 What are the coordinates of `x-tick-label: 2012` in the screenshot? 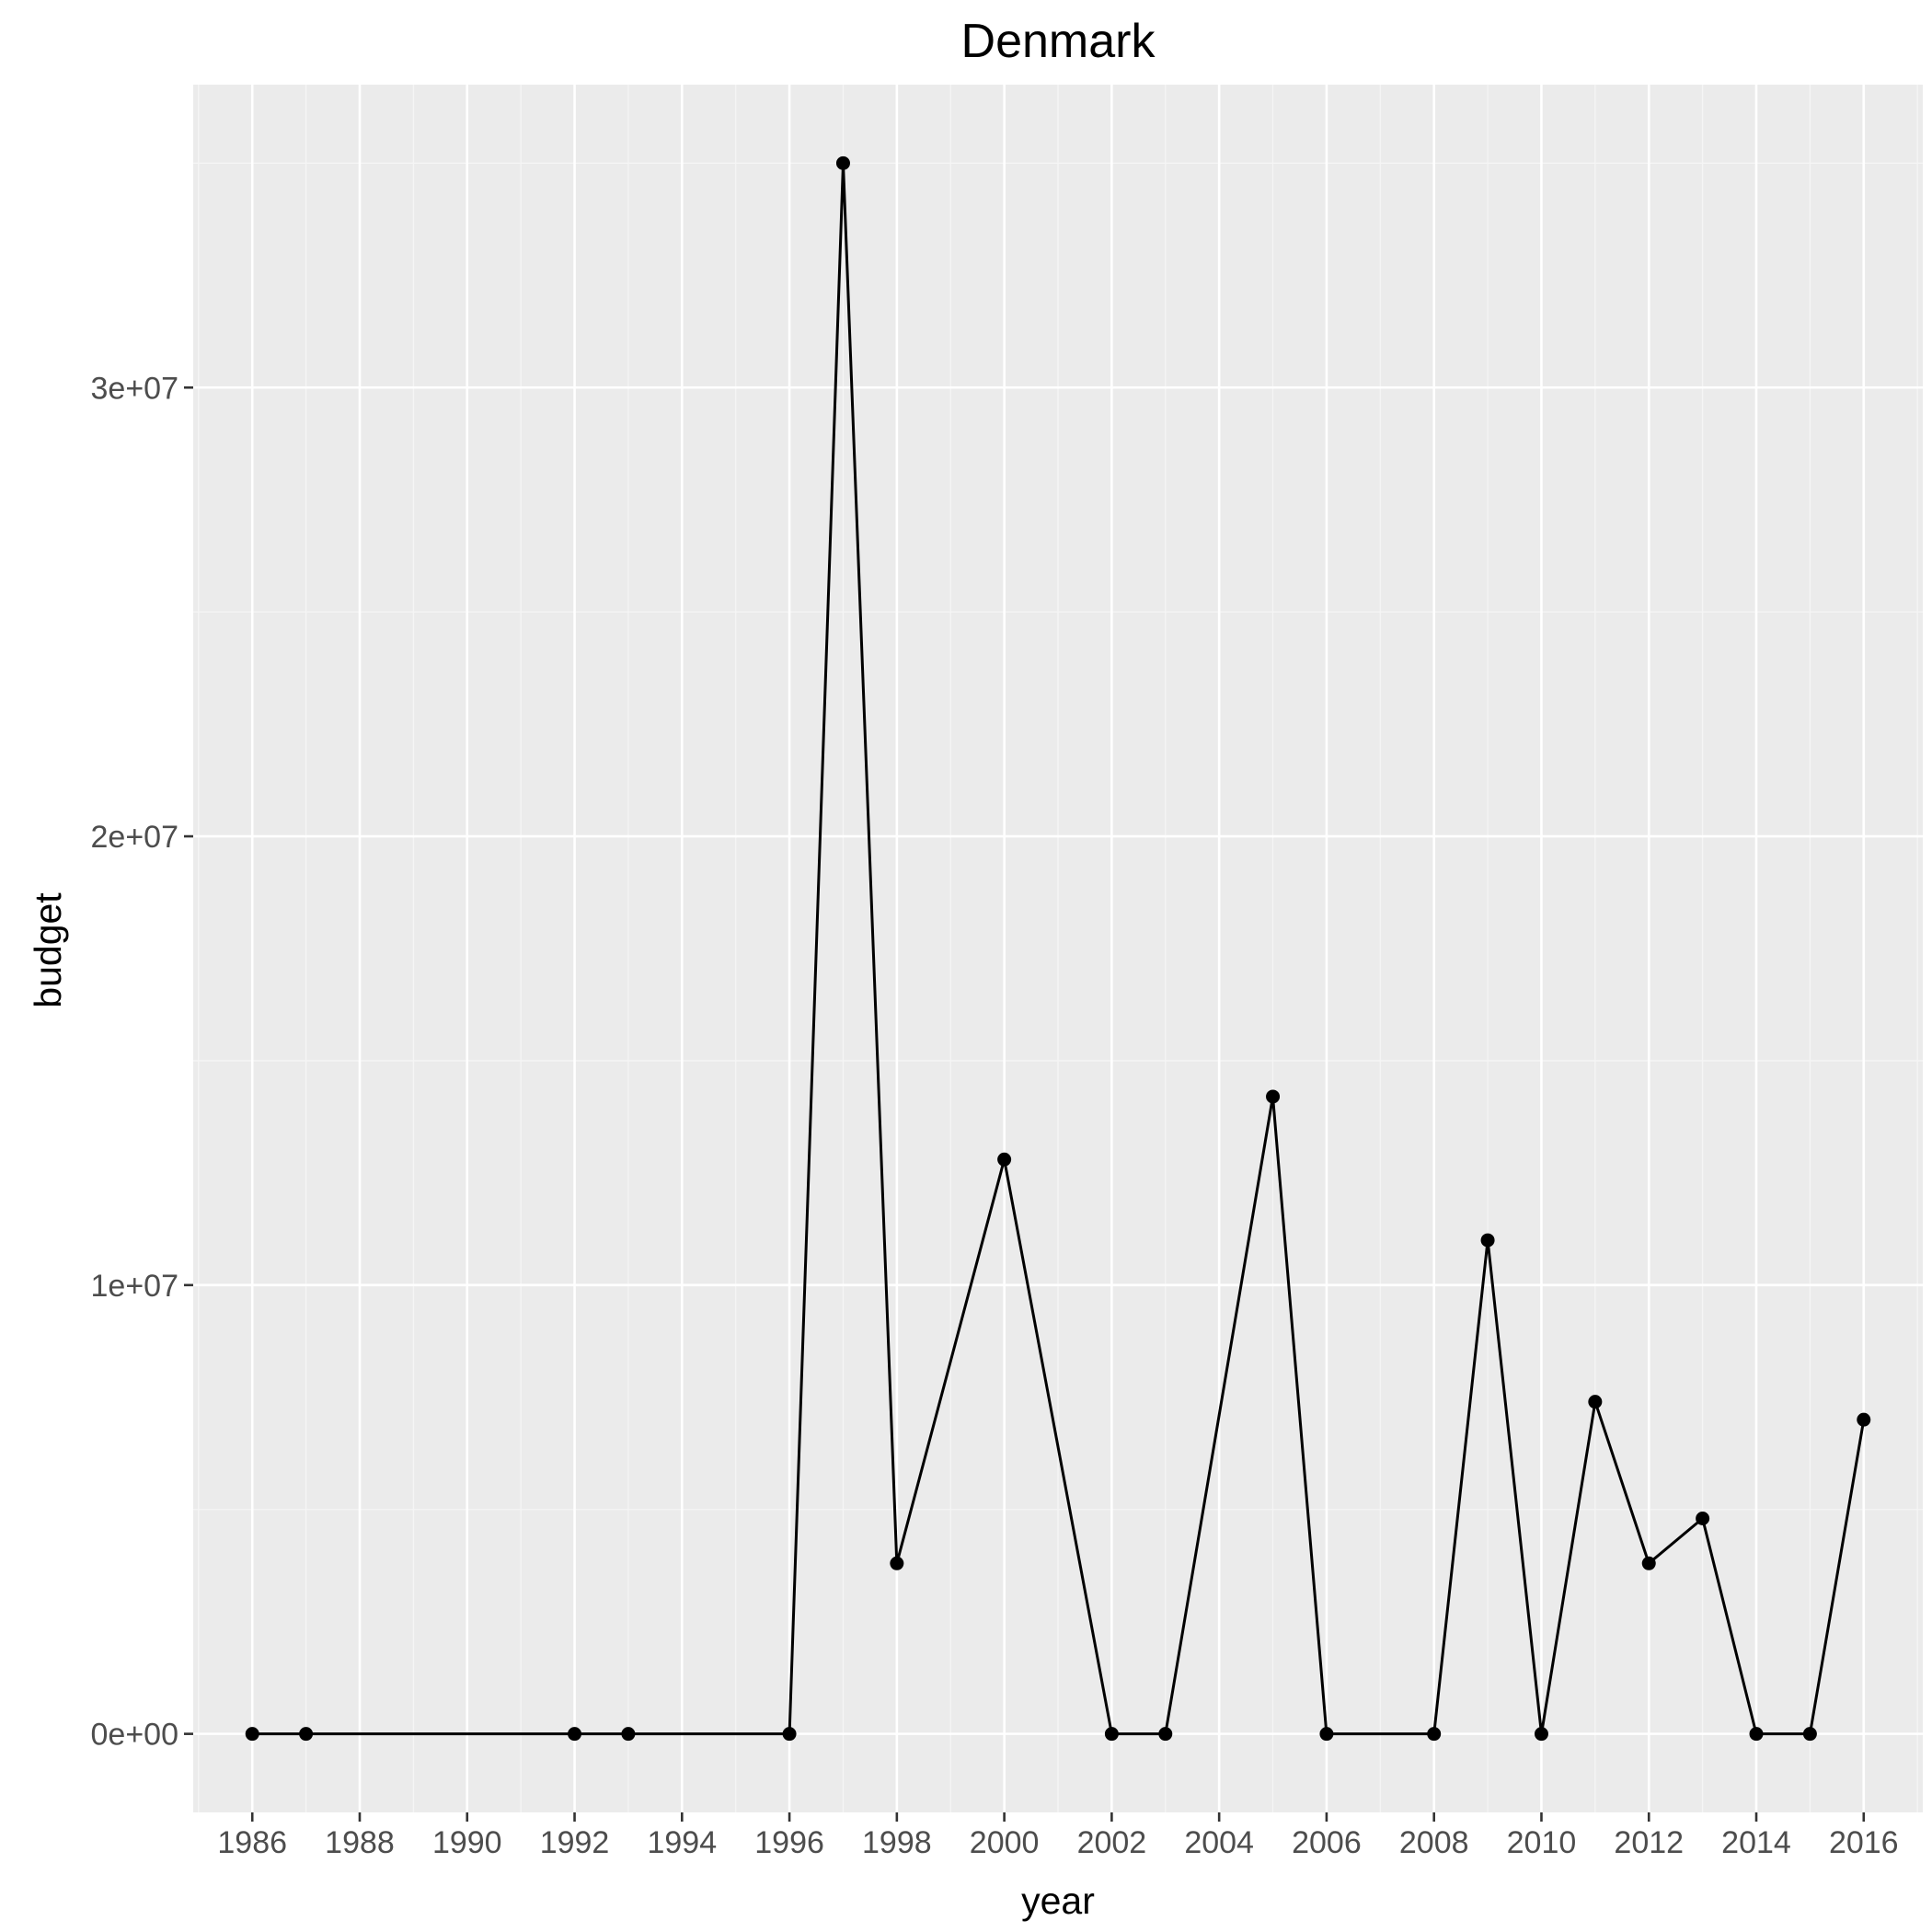 It's located at (1649, 1842).